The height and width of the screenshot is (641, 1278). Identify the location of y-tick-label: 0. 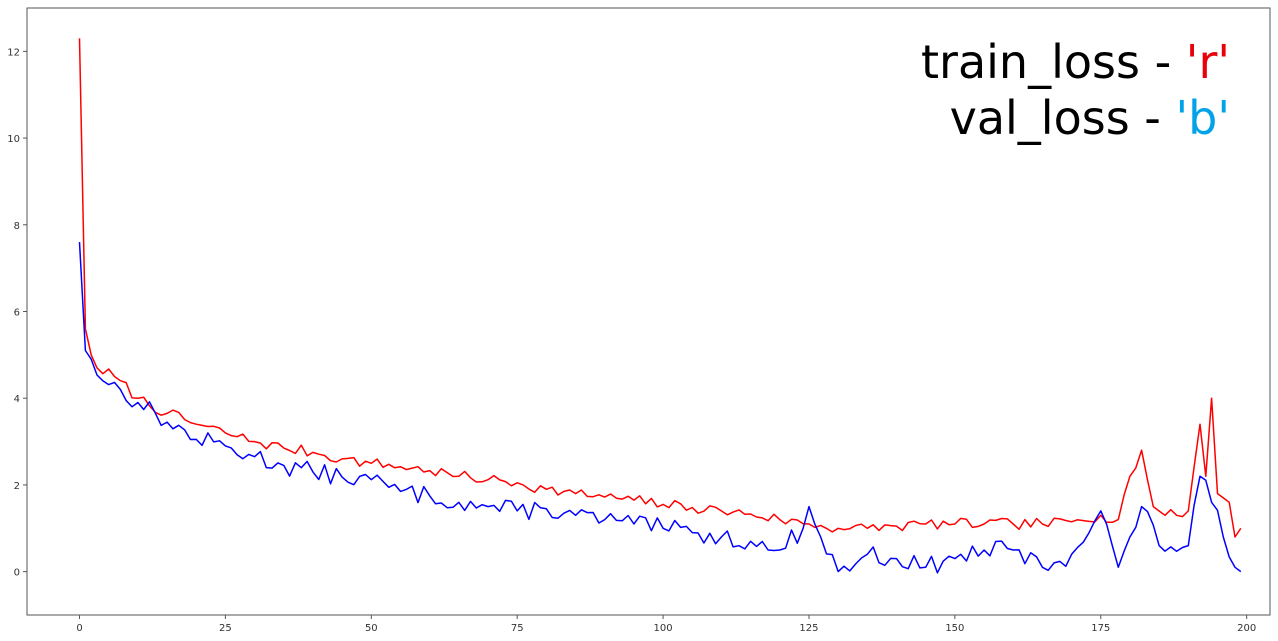
(17, 573).